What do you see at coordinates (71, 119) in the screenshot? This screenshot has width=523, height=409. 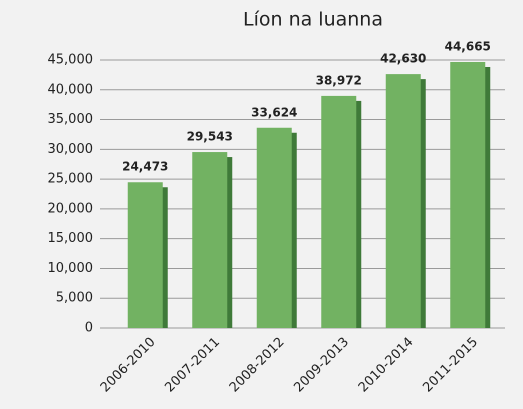 I see `y-tick-label: 35,000` at bounding box center [71, 119].